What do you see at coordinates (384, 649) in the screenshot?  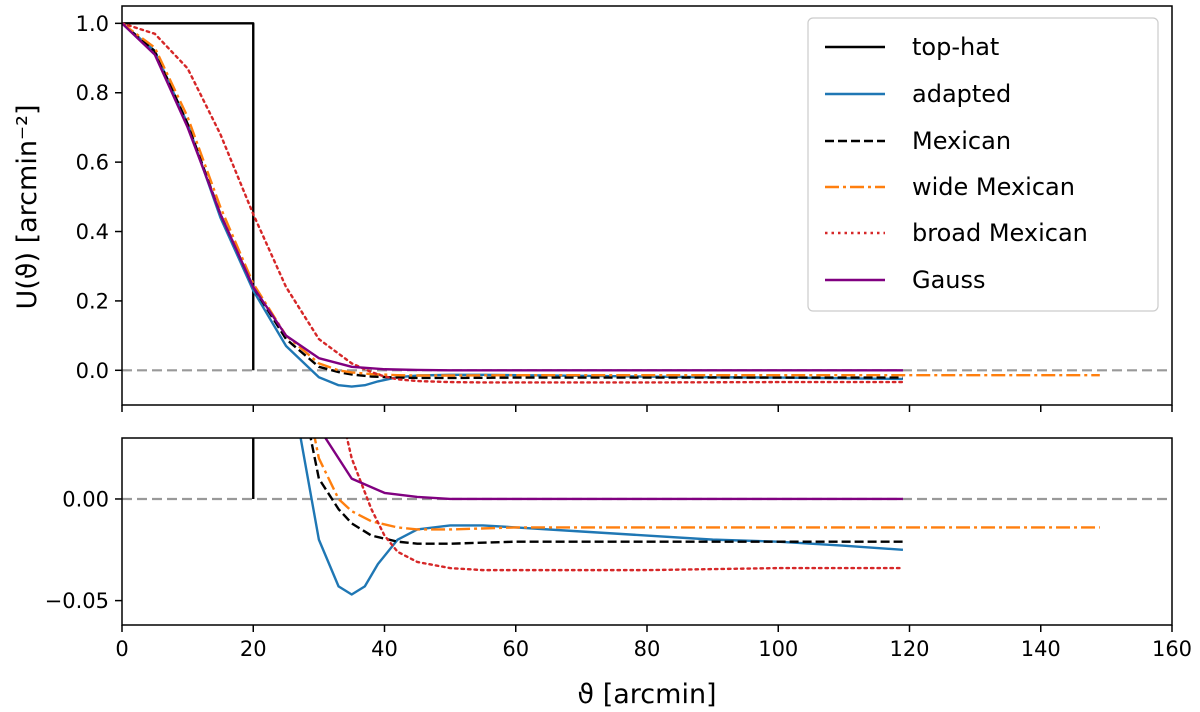 I see `bottom-x-tick-label: 40` at bounding box center [384, 649].